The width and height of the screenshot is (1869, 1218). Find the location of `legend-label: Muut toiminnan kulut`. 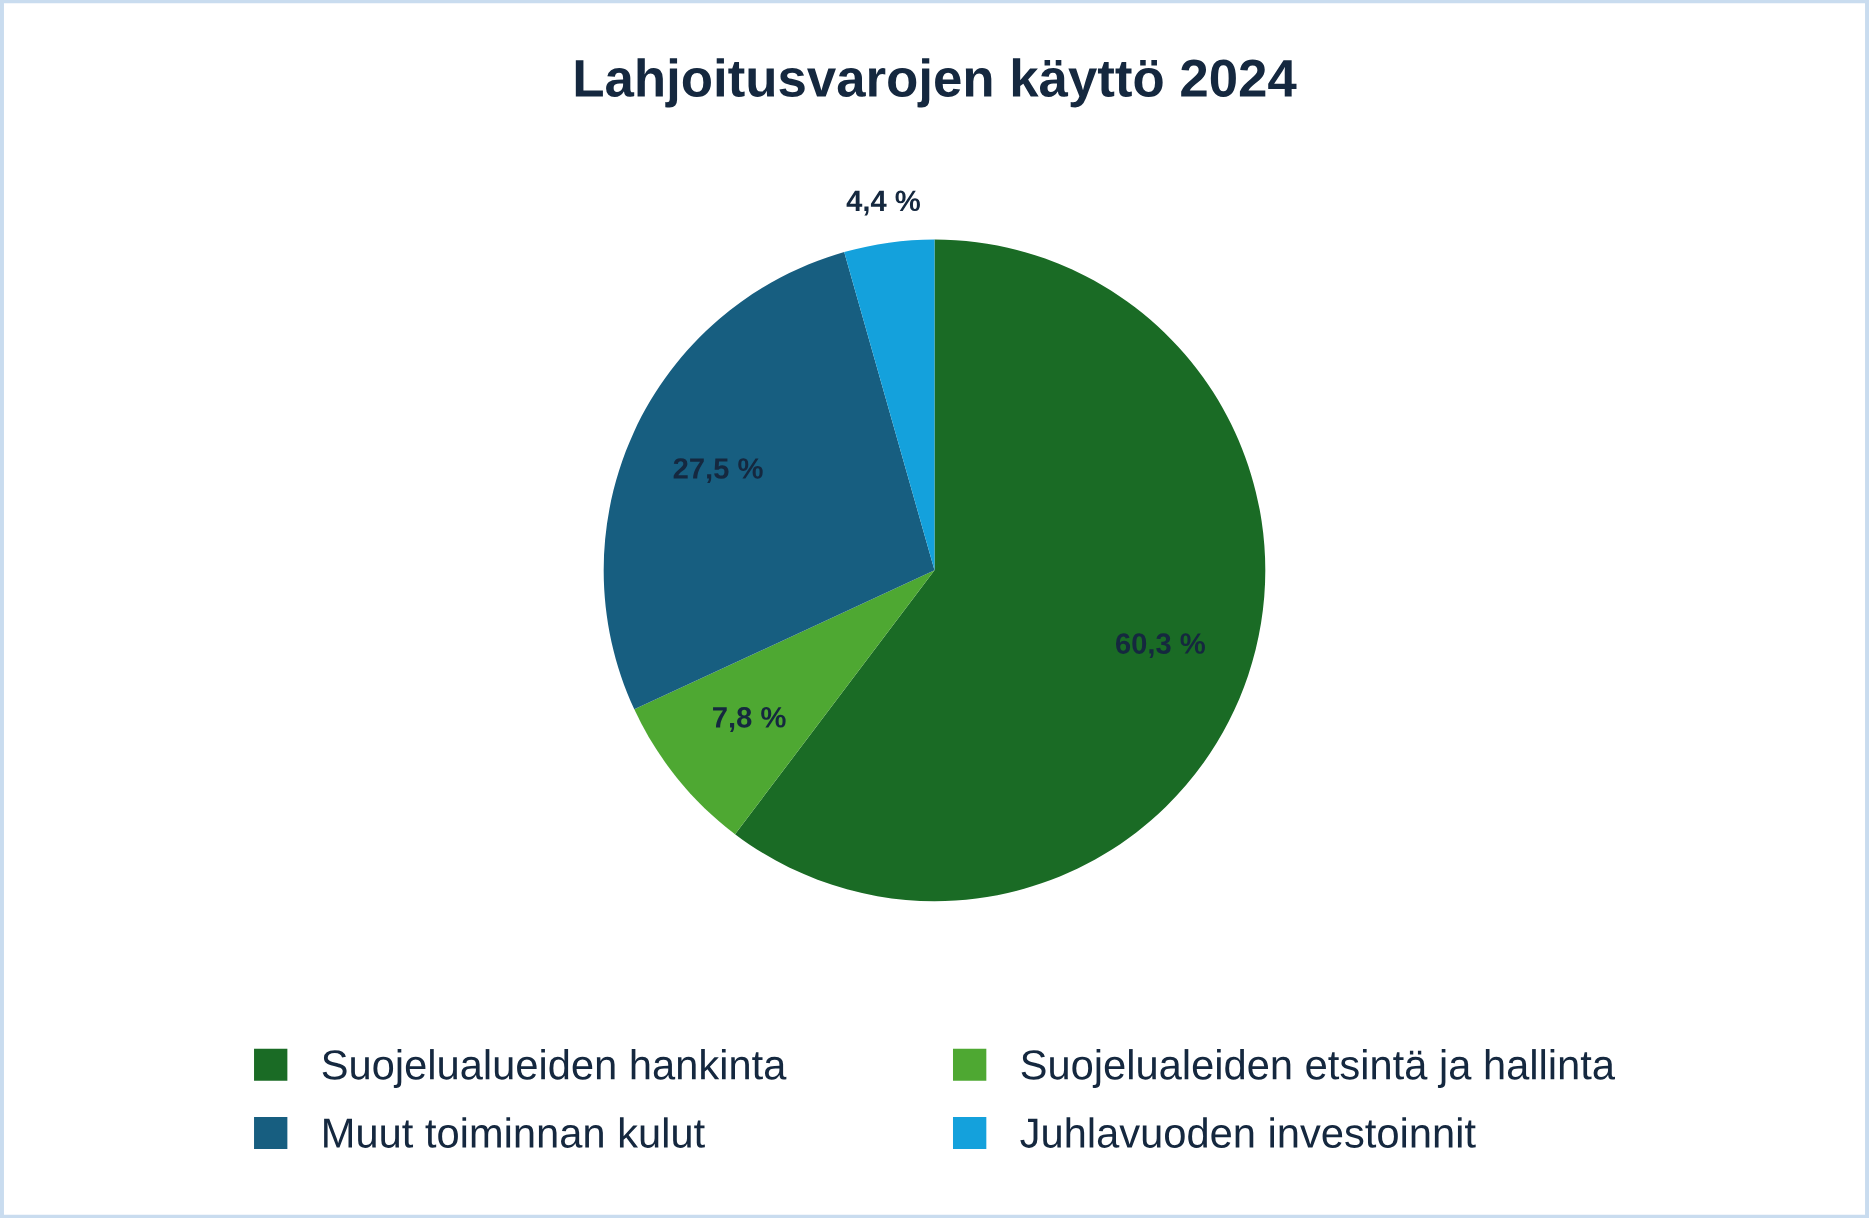

legend-label: Muut toiminnan kulut is located at coordinates (514, 1132).